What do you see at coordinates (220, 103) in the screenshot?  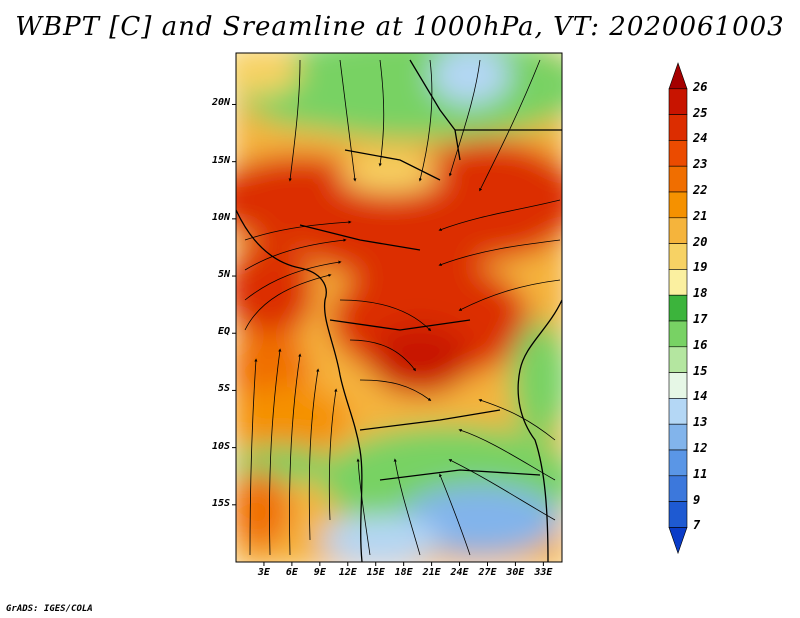 I see `lat-tick-label: 20N` at bounding box center [220, 103].